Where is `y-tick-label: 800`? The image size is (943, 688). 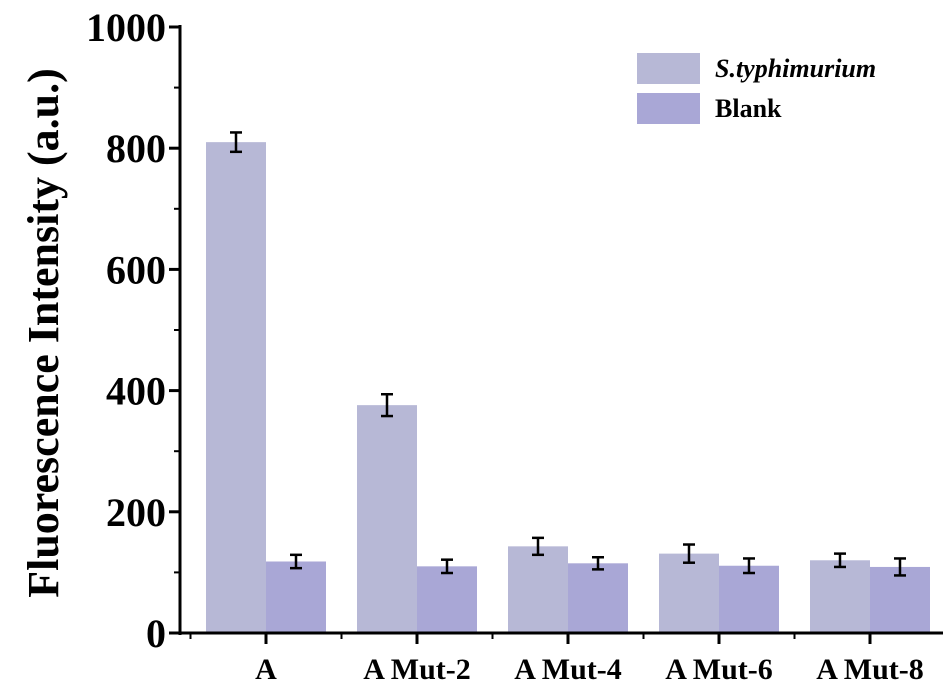
y-tick-label: 800 is located at coordinates (136, 148).